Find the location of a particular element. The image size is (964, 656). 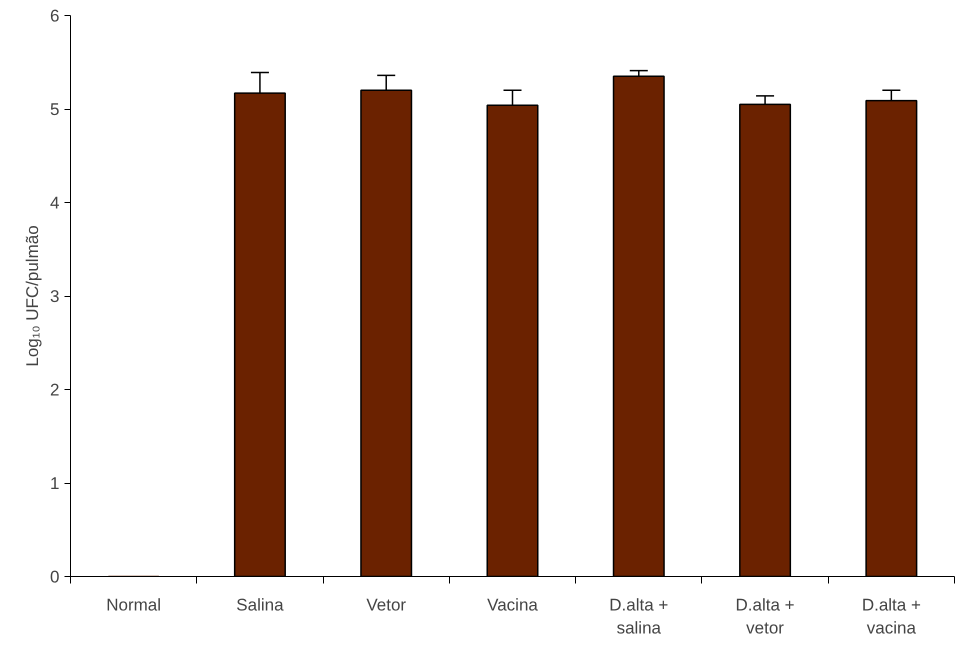

x-tick-label: Vetor is located at coordinates (386, 605).